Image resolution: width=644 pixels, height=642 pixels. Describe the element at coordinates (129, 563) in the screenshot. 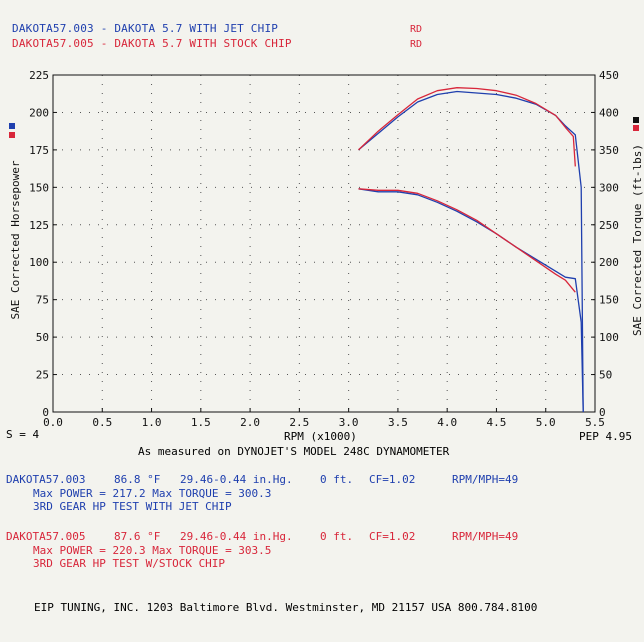

I see `run2-desc: 3RD GEAR HP TEST W/STOCK CHIP` at that location.